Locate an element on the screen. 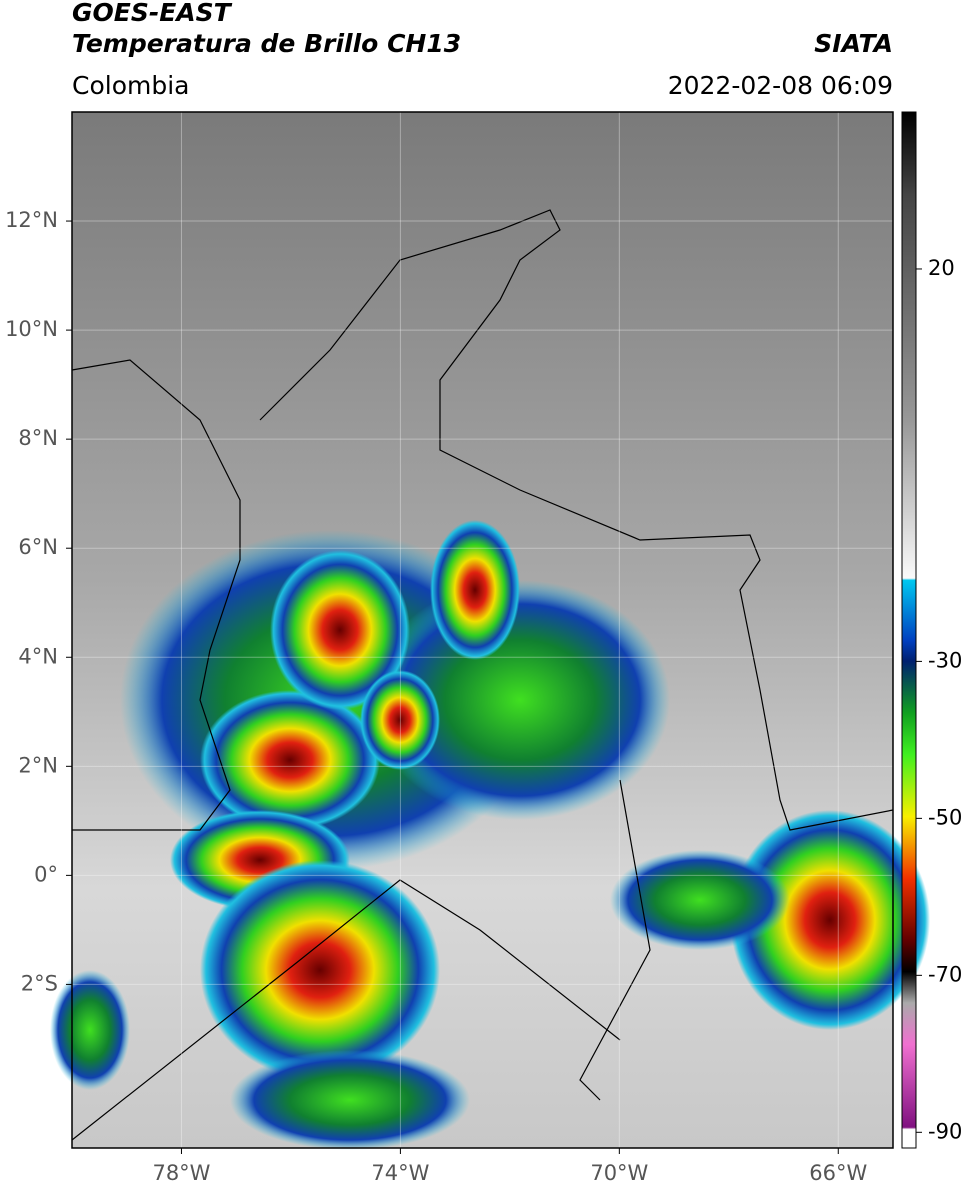  colorbar-label: -70 is located at coordinates (945, 974).